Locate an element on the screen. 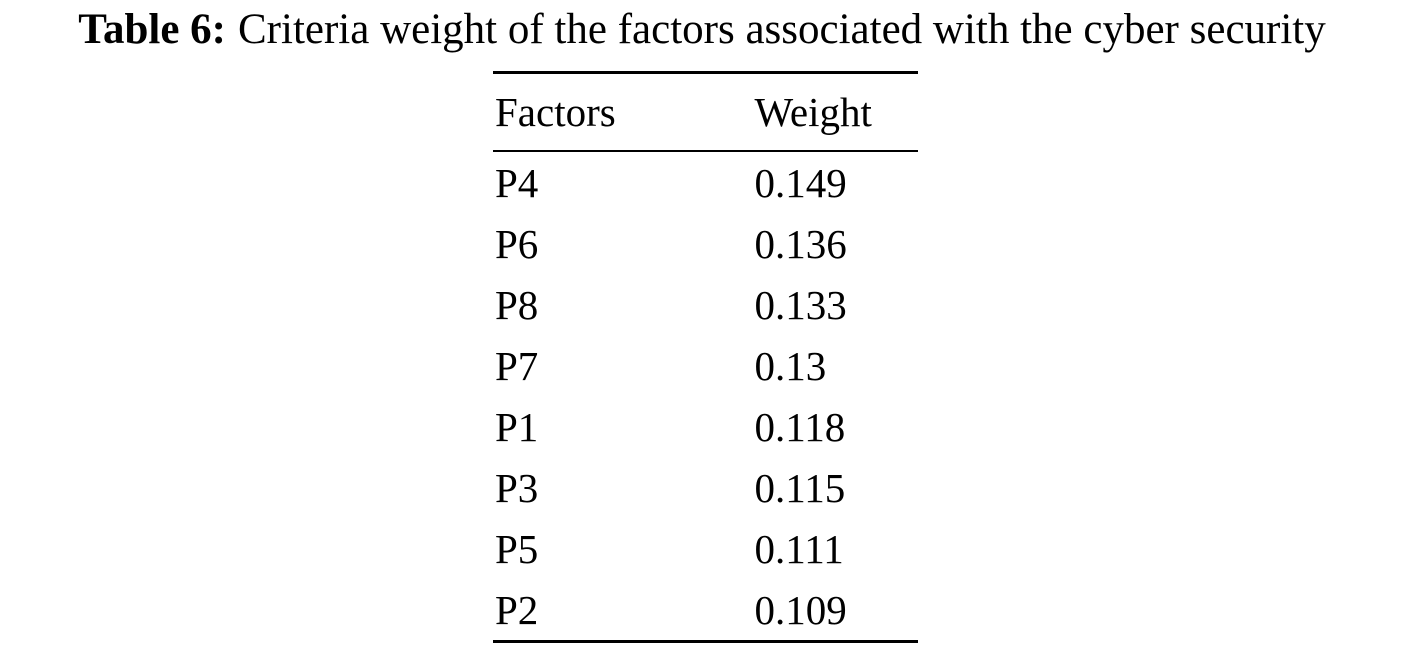  table-label: Table 6: is located at coordinates (152, 29).